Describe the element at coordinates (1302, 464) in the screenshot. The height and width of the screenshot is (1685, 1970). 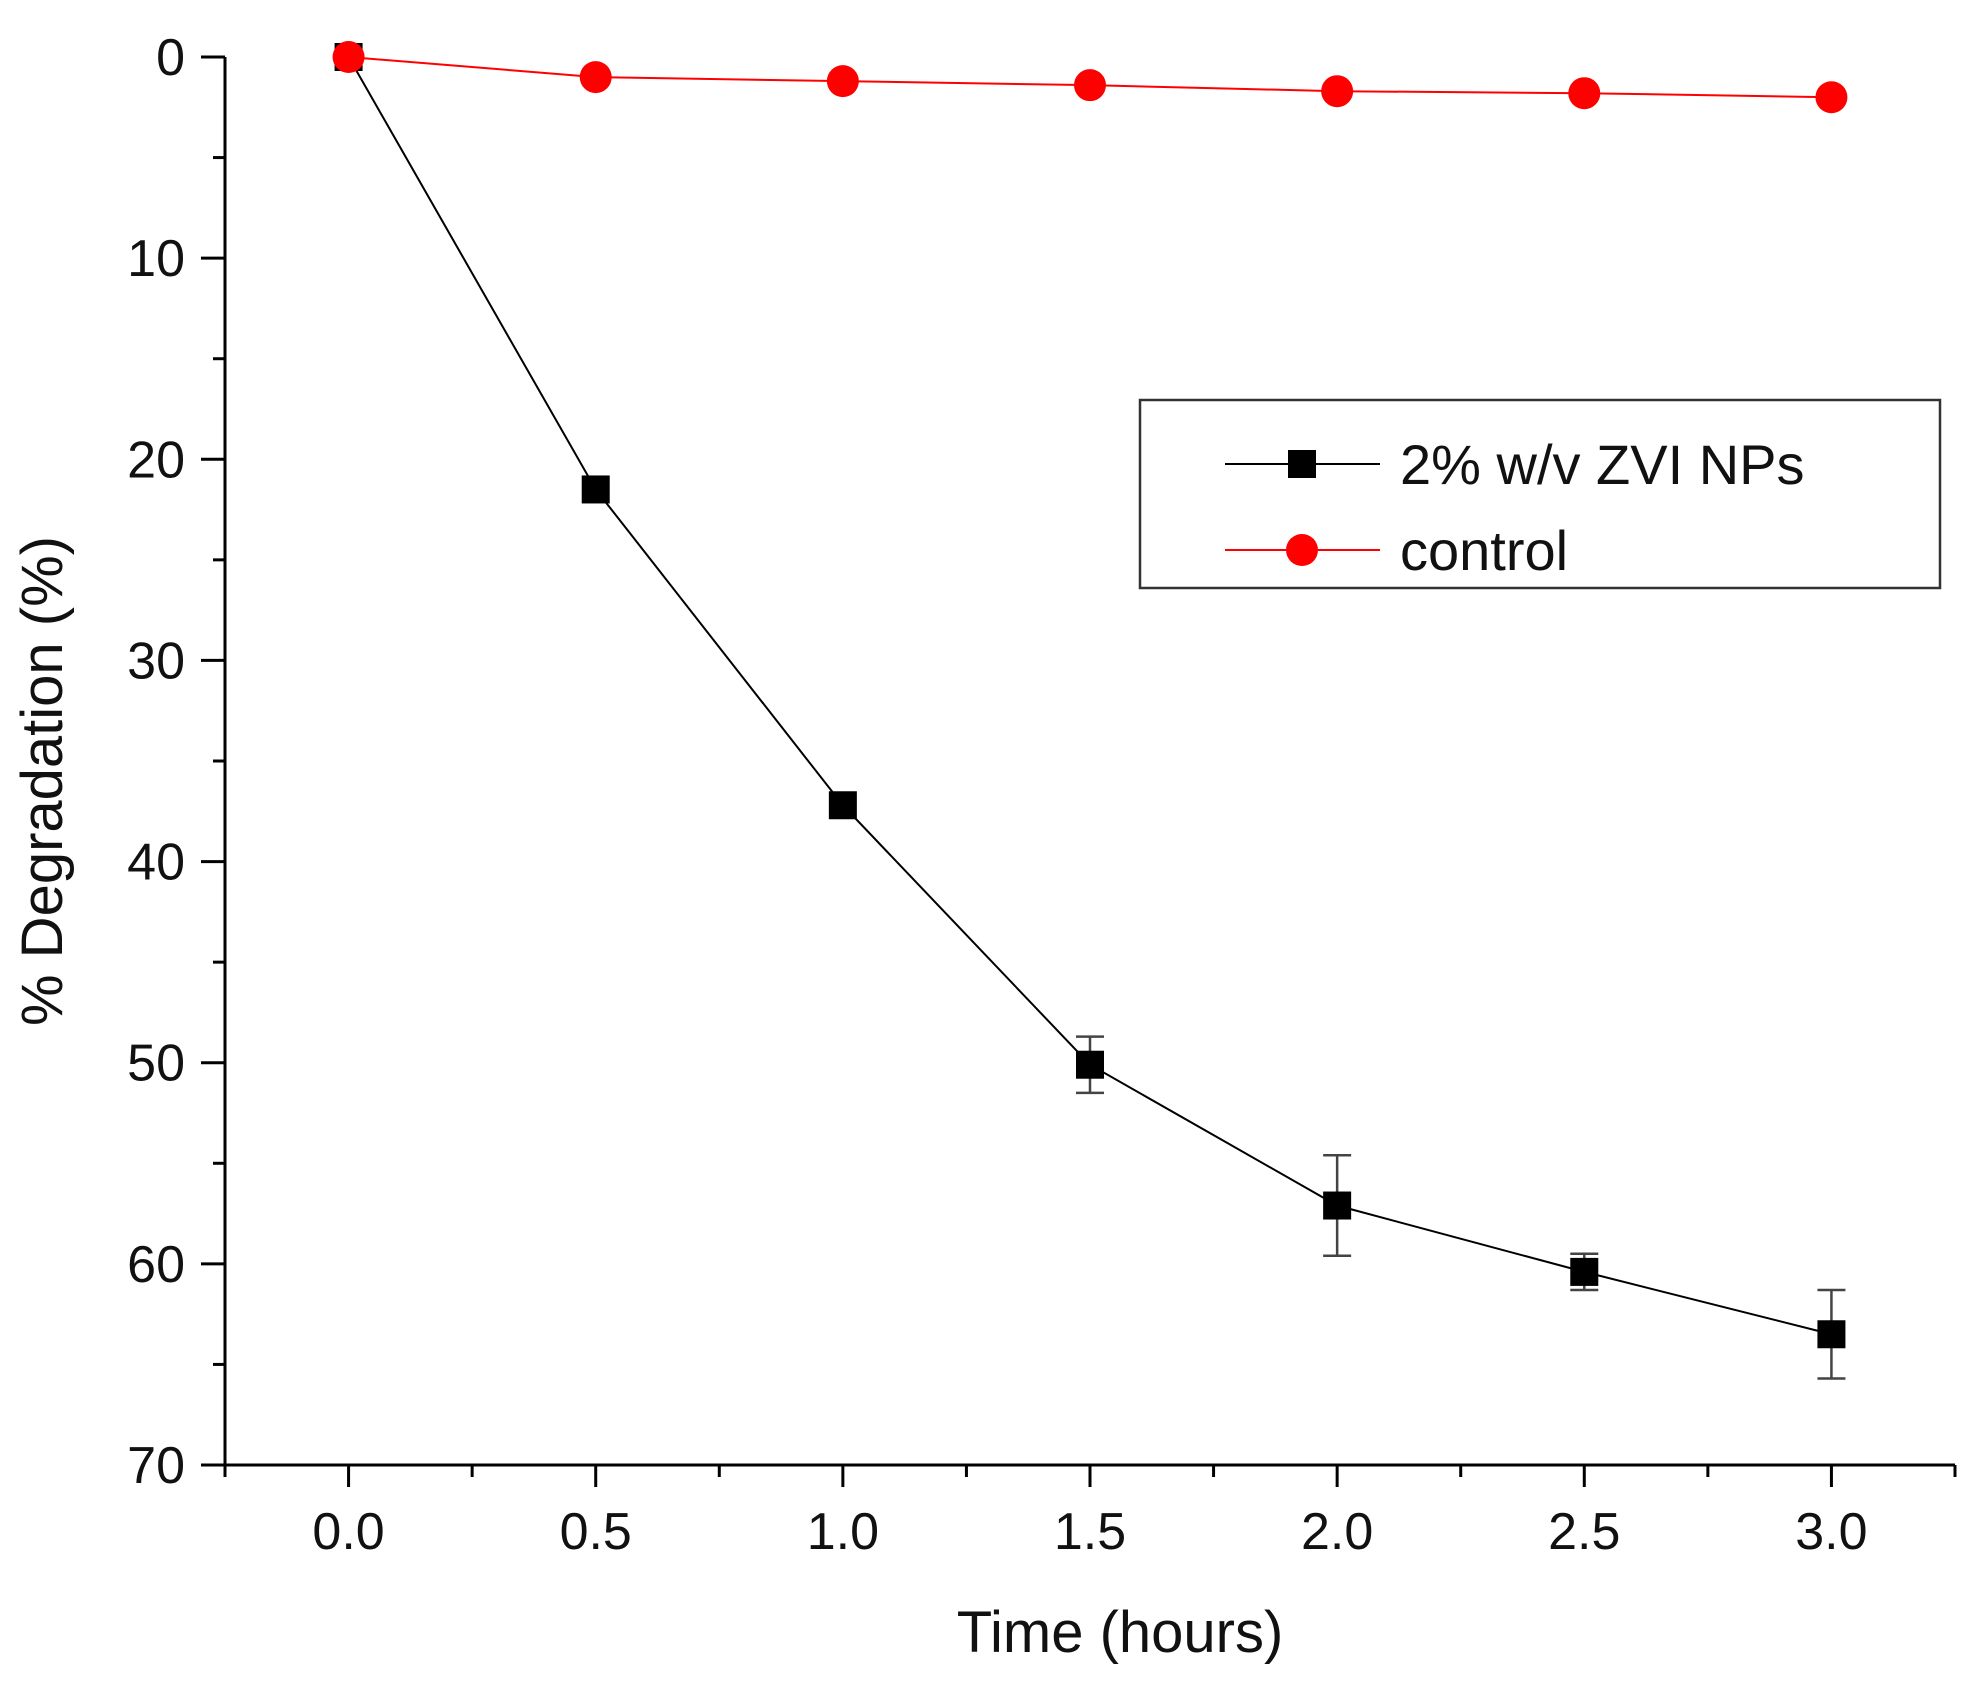
I see `legend-marker-square` at that location.